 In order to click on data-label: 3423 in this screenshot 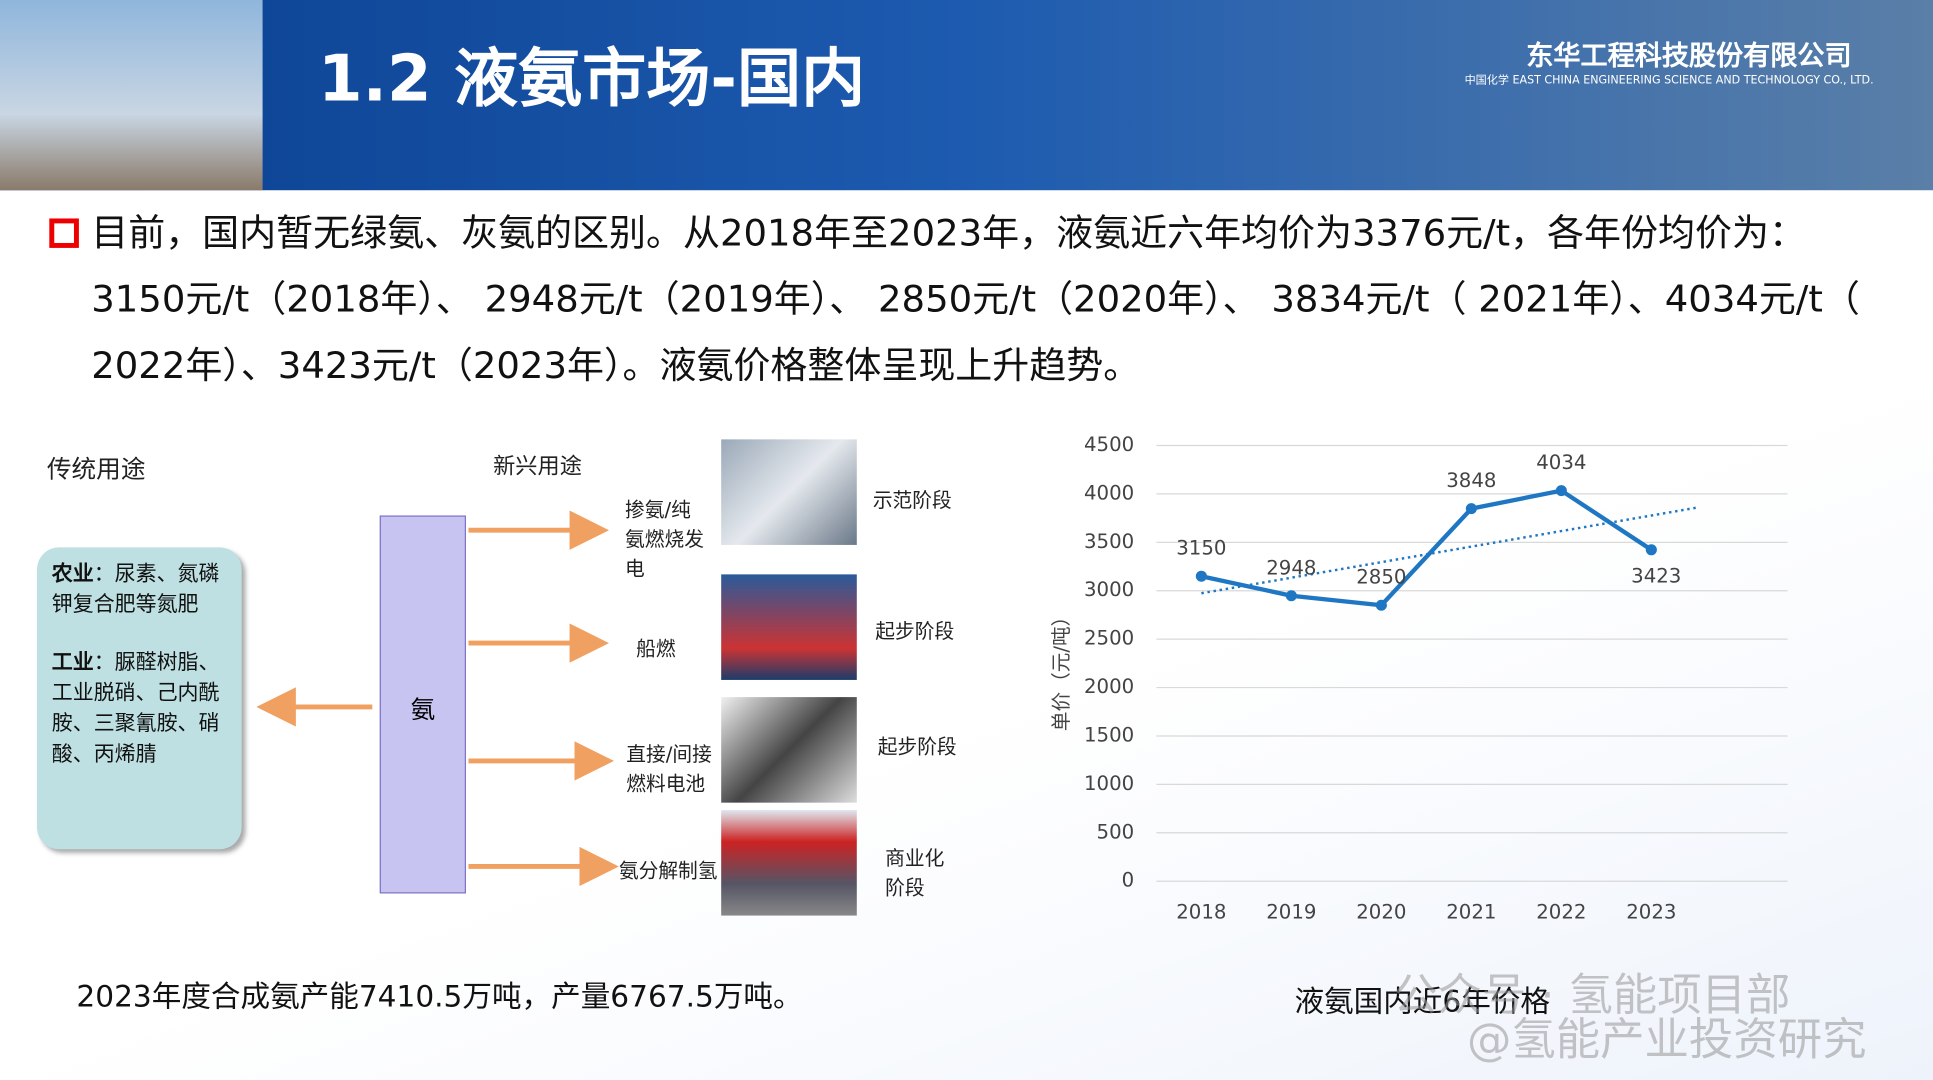, I will do `click(1656, 575)`.